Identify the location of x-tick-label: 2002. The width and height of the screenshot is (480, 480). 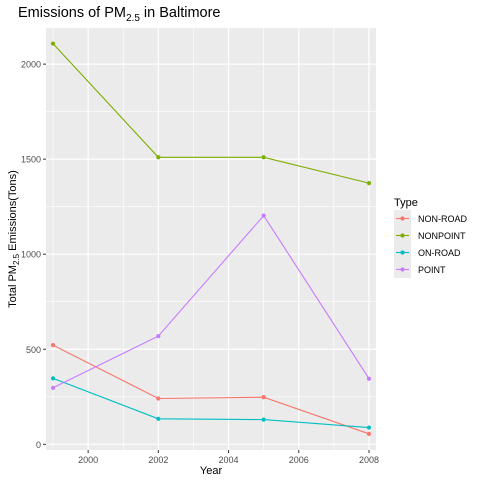
(158, 460).